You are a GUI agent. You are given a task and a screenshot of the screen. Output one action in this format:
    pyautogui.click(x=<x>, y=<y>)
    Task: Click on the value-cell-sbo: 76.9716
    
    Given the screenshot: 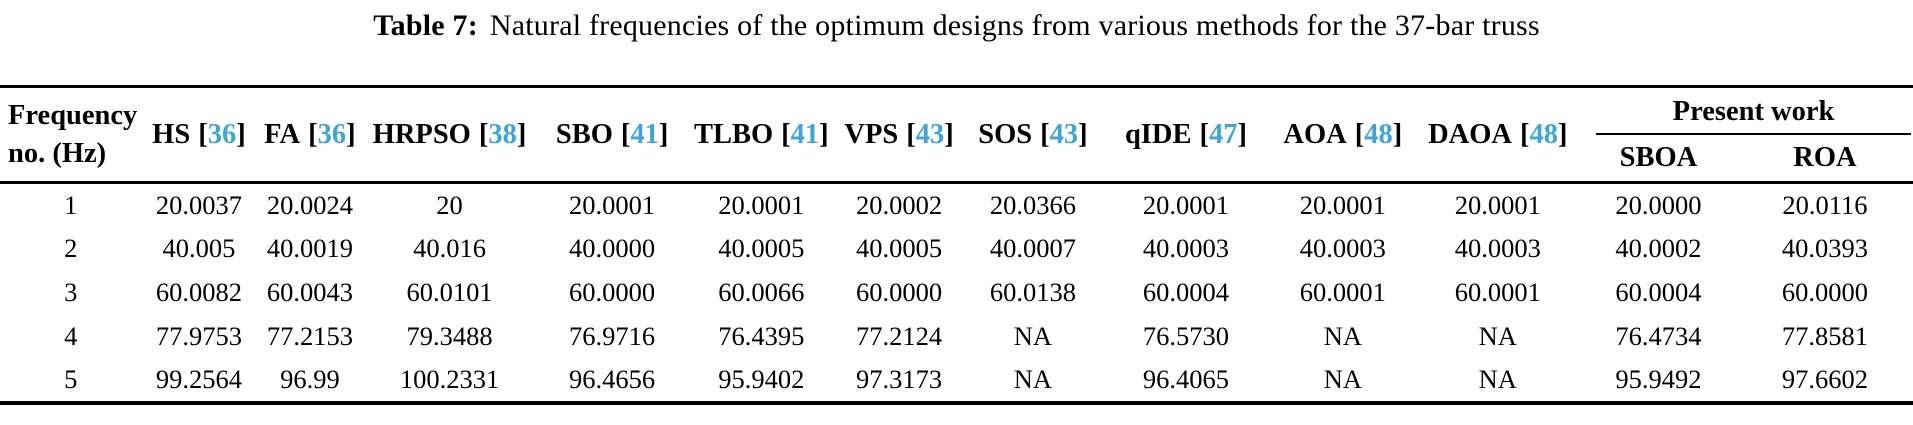 What is the action you would take?
    pyautogui.click(x=612, y=336)
    